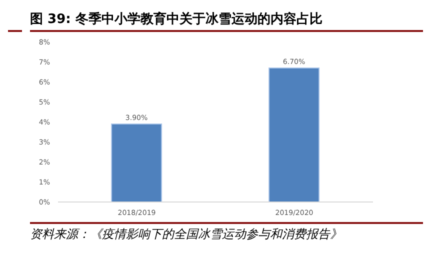 Image resolution: width=431 pixels, height=267 pixels. I want to click on chart-title: 图 39: 冬季中小学教育中关于冰雪运动的内容占比, so click(226, 21).